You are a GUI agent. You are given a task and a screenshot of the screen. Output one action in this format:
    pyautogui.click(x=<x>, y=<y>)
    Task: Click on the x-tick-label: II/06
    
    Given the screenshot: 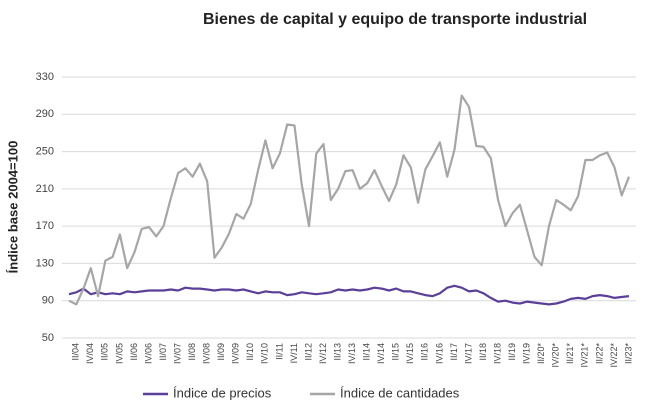 What is the action you would take?
    pyautogui.click(x=134, y=352)
    